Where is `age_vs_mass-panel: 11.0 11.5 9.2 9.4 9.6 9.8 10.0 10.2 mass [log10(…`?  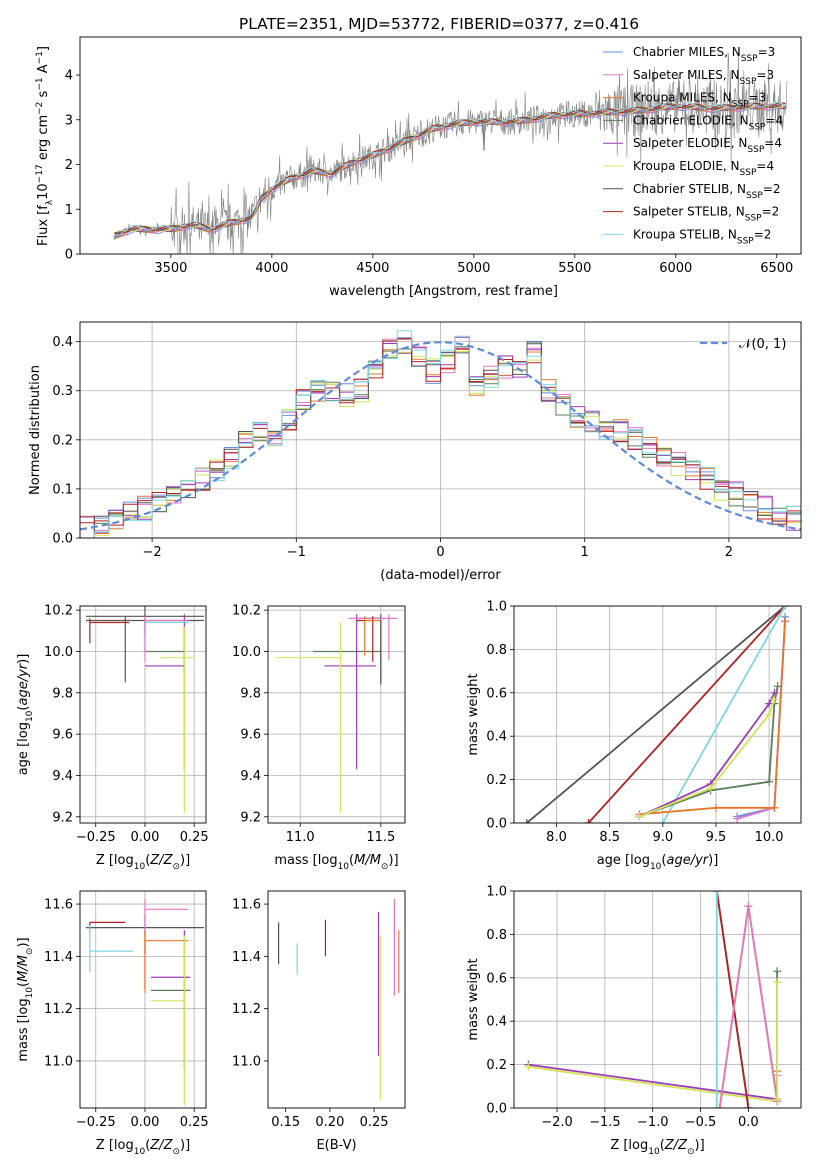 age_vs_mass-panel: 11.0 11.5 9.2 9.4 9.6 9.8 10.0 10.2 mass [log10(… is located at coordinates (319, 738).